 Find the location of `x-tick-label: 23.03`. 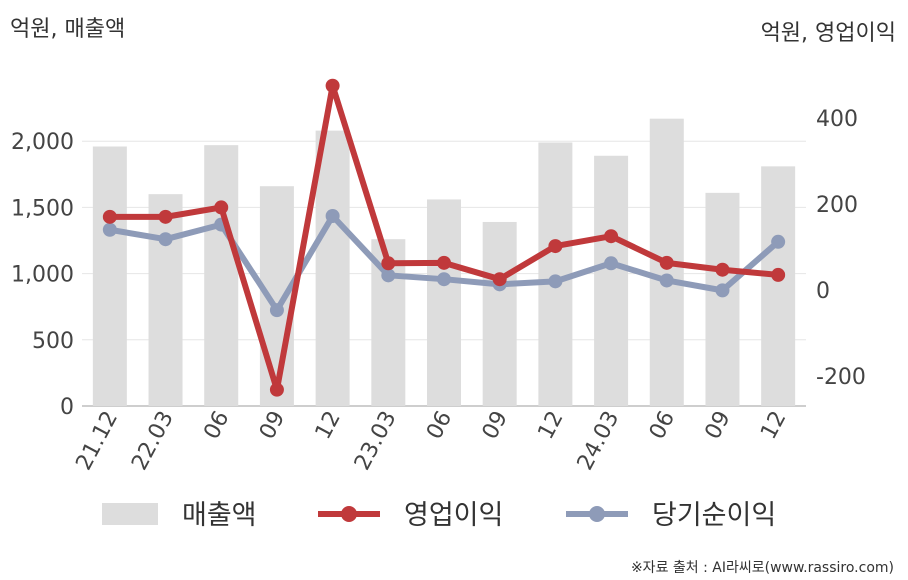

x-tick-label: 23.03 is located at coordinates (376, 440).